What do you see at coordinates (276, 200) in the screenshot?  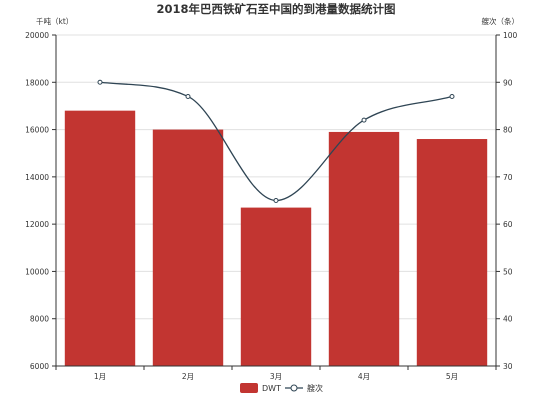 I see `line-point-3月` at bounding box center [276, 200].